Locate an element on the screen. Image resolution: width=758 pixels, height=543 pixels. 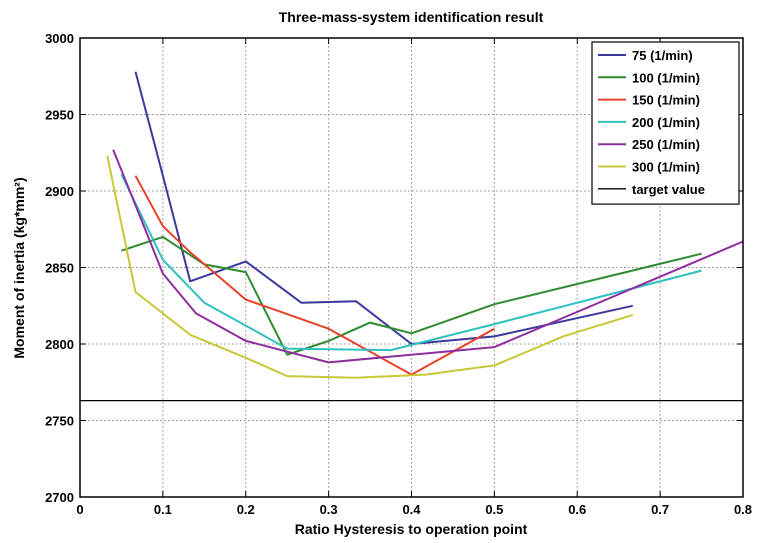
x-tick-label: 0.7 is located at coordinates (660, 509).